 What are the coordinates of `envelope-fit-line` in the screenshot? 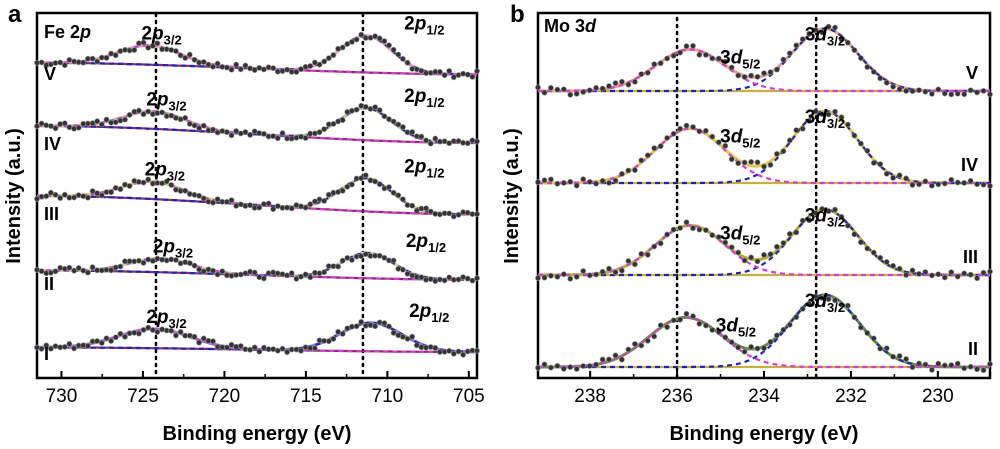 It's located at (764, 147).